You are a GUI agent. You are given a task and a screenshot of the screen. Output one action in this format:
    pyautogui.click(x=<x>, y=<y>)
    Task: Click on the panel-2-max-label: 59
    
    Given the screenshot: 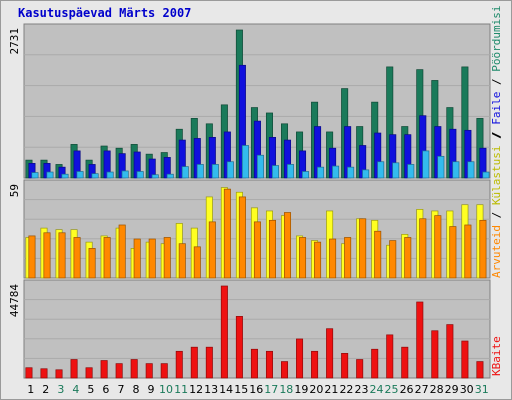 What is the action you would take?
    pyautogui.click(x=14, y=190)
    